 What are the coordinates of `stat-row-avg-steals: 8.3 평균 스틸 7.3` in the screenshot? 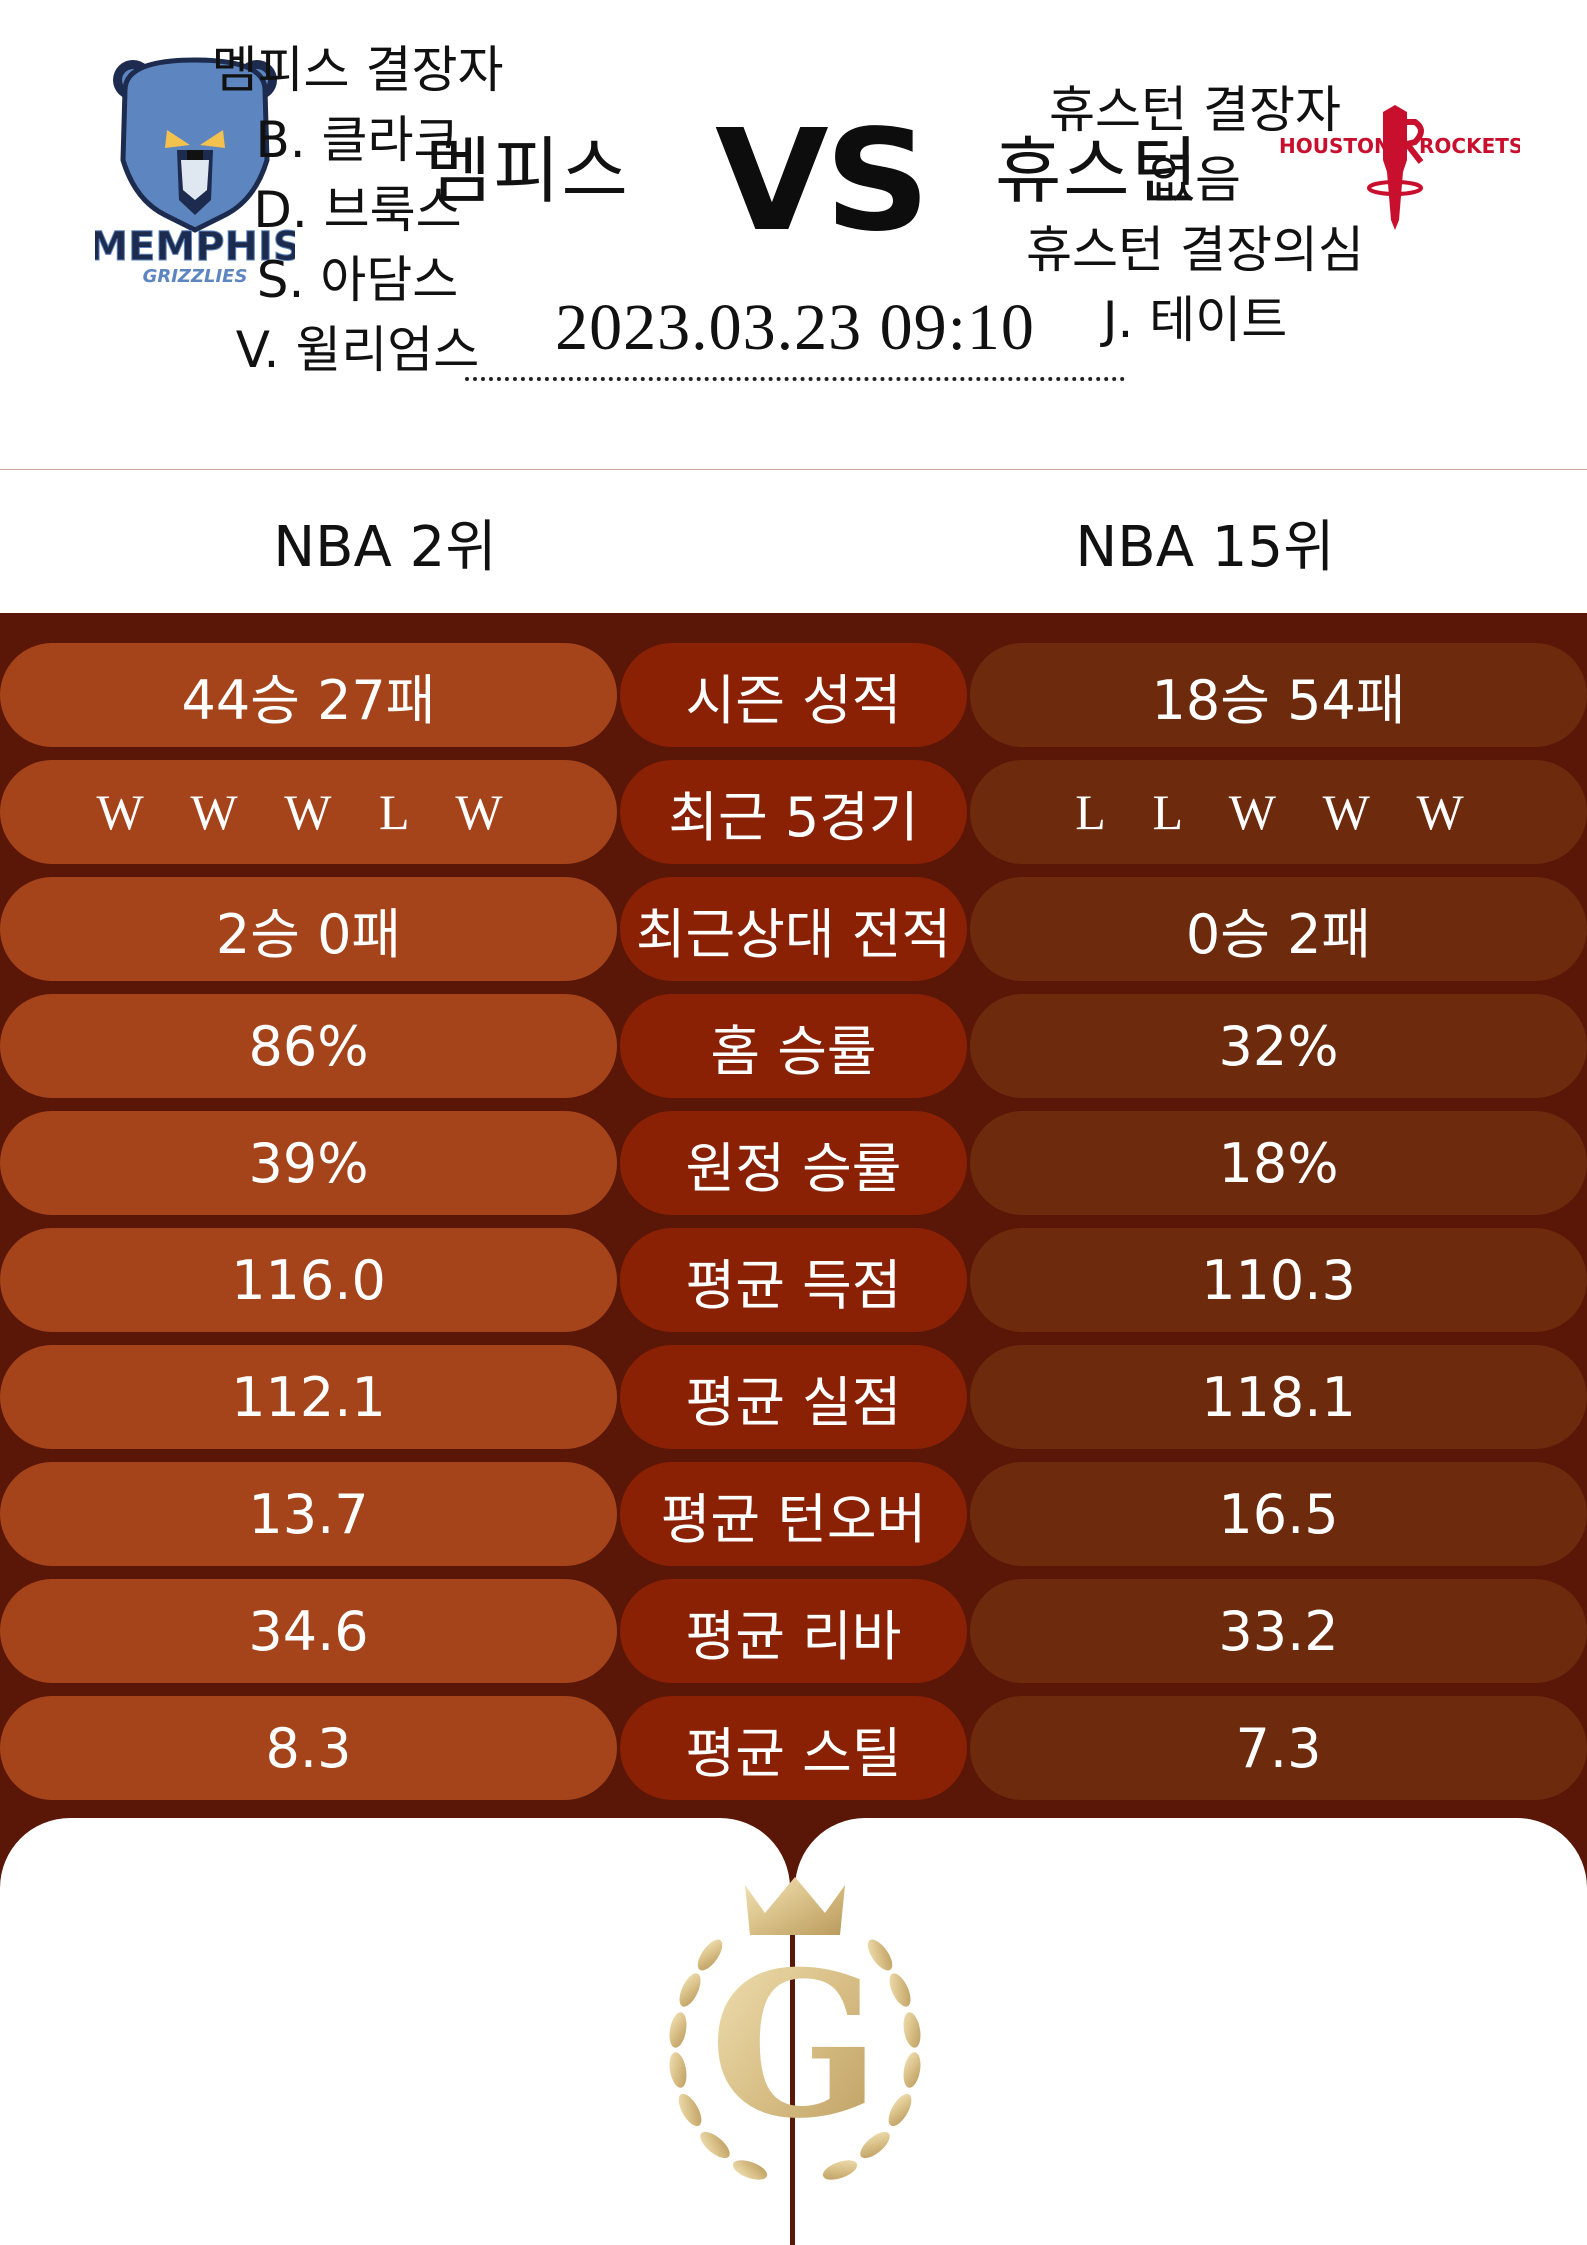 It's located at (793, 1748).